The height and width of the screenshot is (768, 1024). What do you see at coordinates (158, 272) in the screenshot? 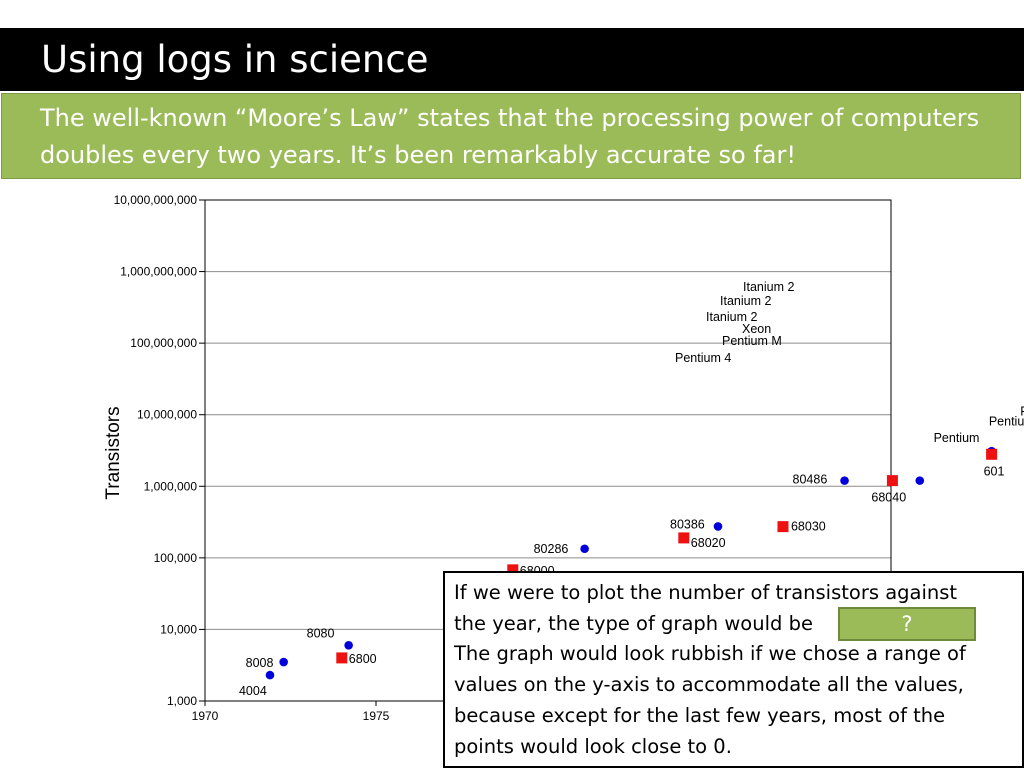
I see `y-tick-label: 1,000,000,000` at bounding box center [158, 272].